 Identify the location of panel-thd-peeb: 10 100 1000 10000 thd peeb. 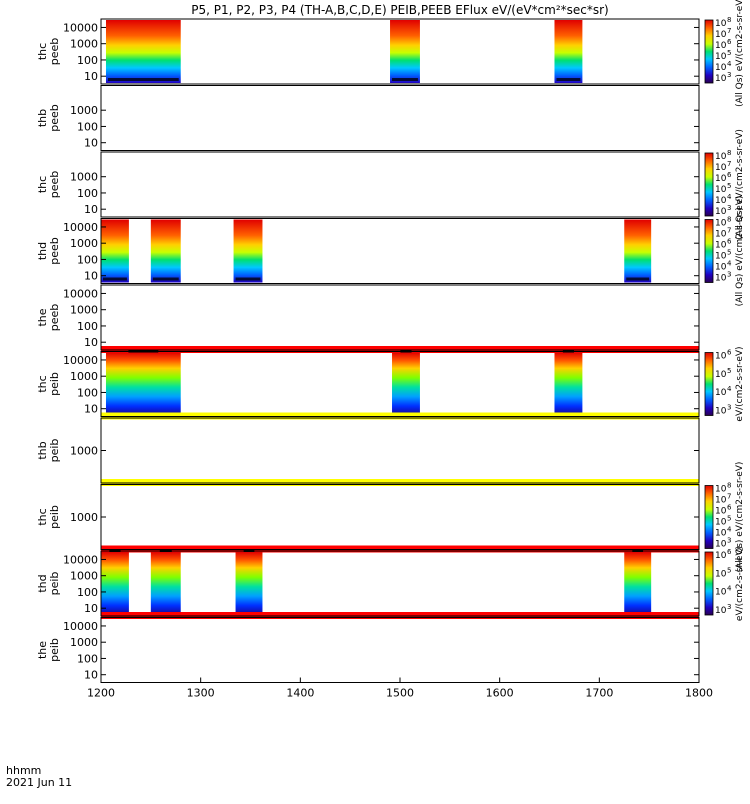
(368, 251).